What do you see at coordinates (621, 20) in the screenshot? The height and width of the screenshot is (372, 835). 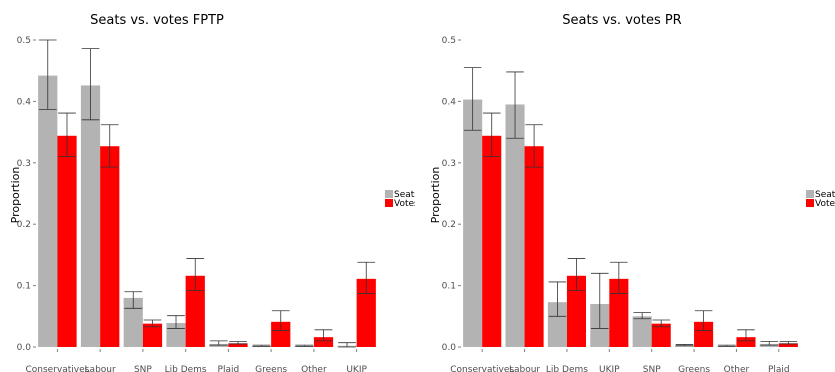 I see `chart-title: Seats vs. votes PR` at bounding box center [621, 20].